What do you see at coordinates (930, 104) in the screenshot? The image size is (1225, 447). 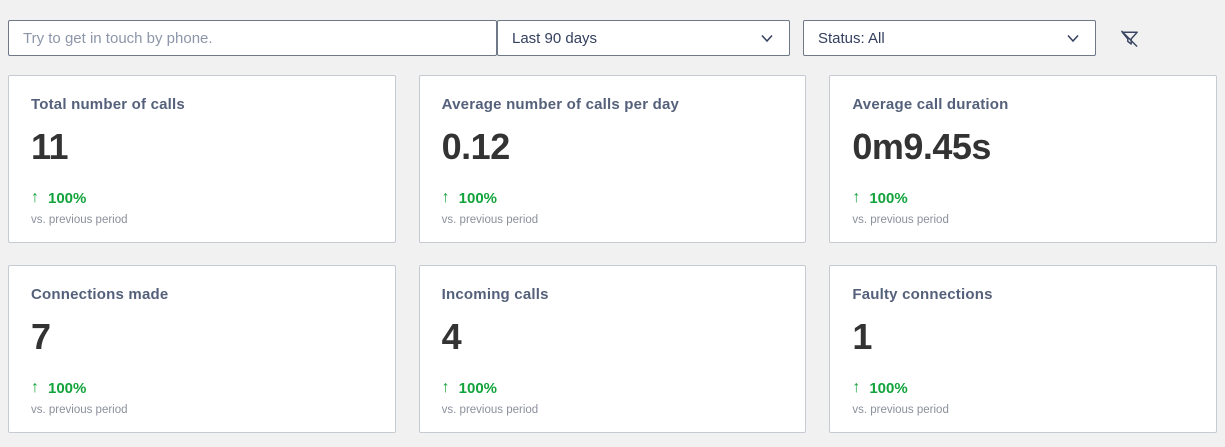 I see `card-title: Average call duration` at bounding box center [930, 104].